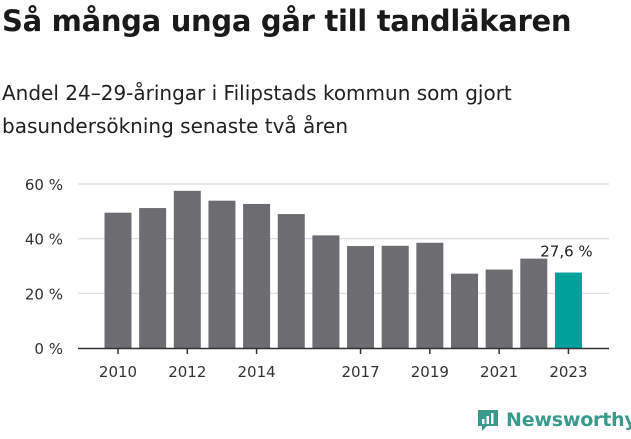 This screenshot has width=631, height=439. I want to click on brand-name: Newsworthy, so click(568, 420).